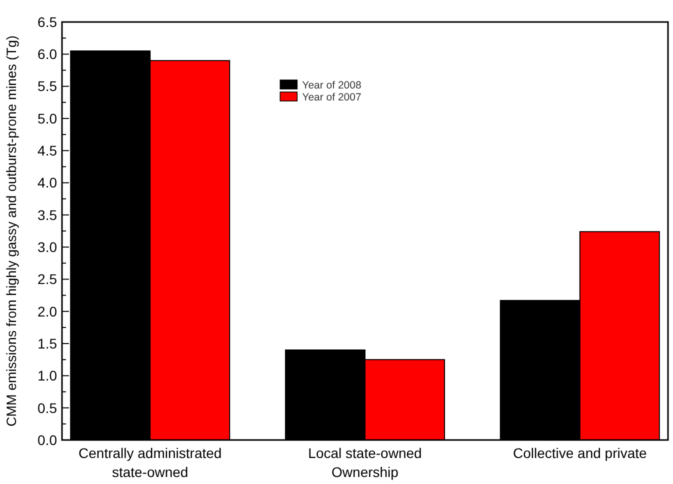 This screenshot has height=484, width=673. I want to click on y-tick-label: 5.0, so click(48, 118).